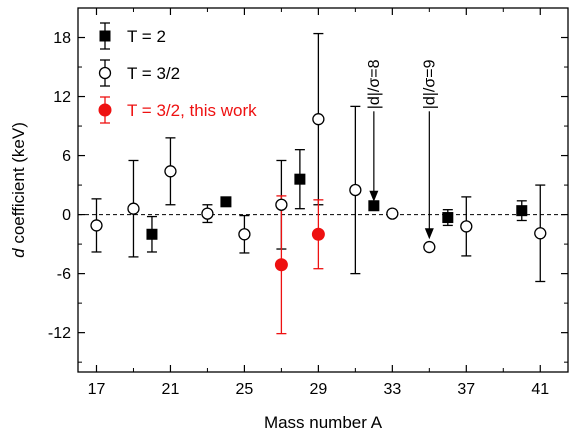  I want to click on x-tick-label: 33, so click(392, 389).